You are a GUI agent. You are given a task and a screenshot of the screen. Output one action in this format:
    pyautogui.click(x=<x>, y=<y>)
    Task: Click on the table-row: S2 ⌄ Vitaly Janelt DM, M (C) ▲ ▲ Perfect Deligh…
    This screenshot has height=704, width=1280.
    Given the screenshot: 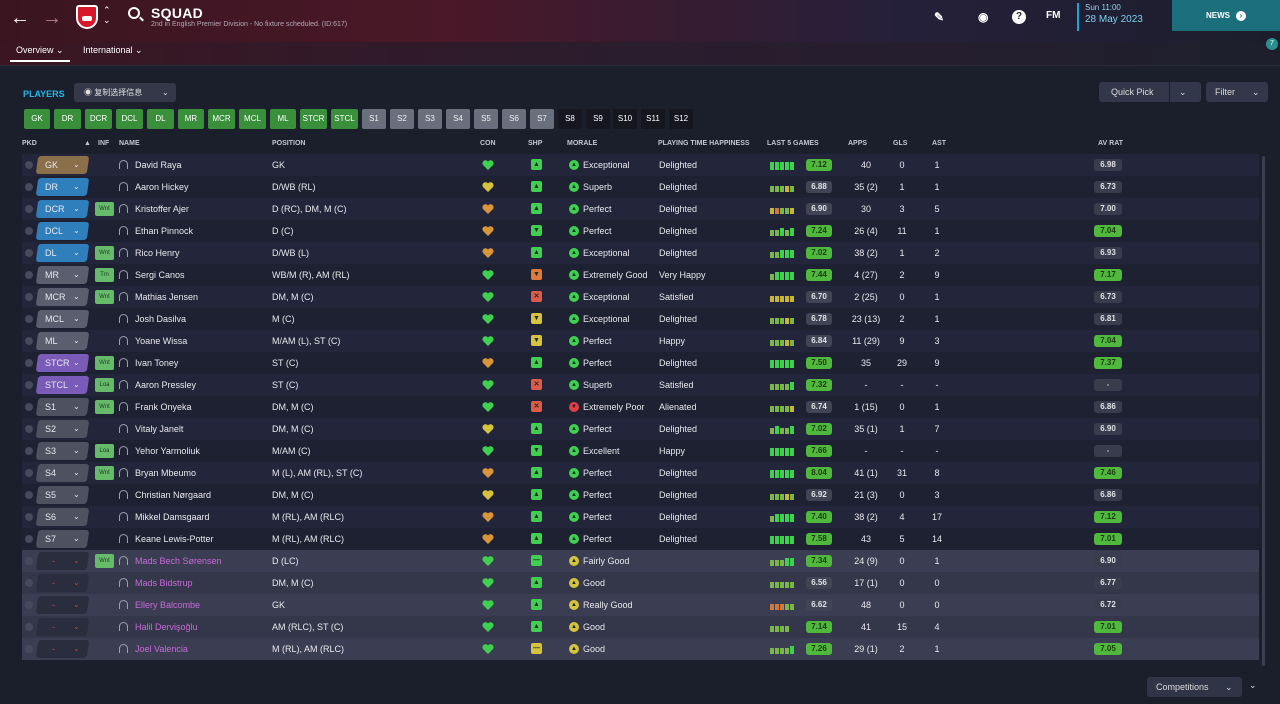 What is the action you would take?
    pyautogui.click(x=640, y=429)
    